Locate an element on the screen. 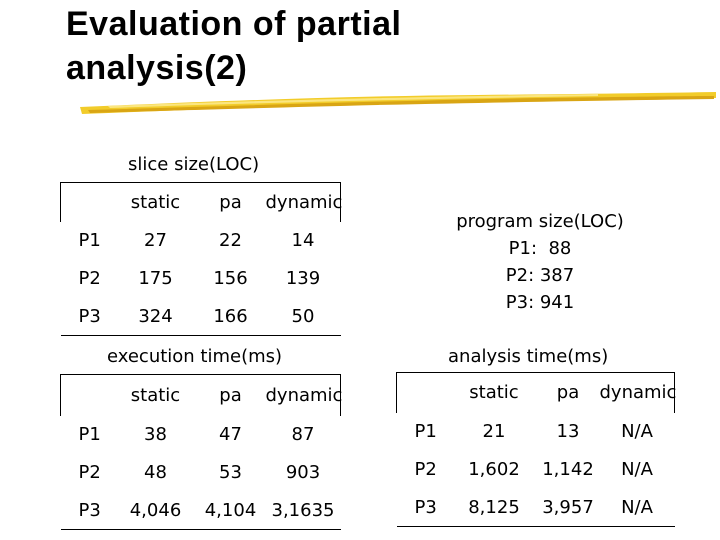 Image resolution: width=720 pixels, height=540 pixels. table-cell: 22 is located at coordinates (230, 240).